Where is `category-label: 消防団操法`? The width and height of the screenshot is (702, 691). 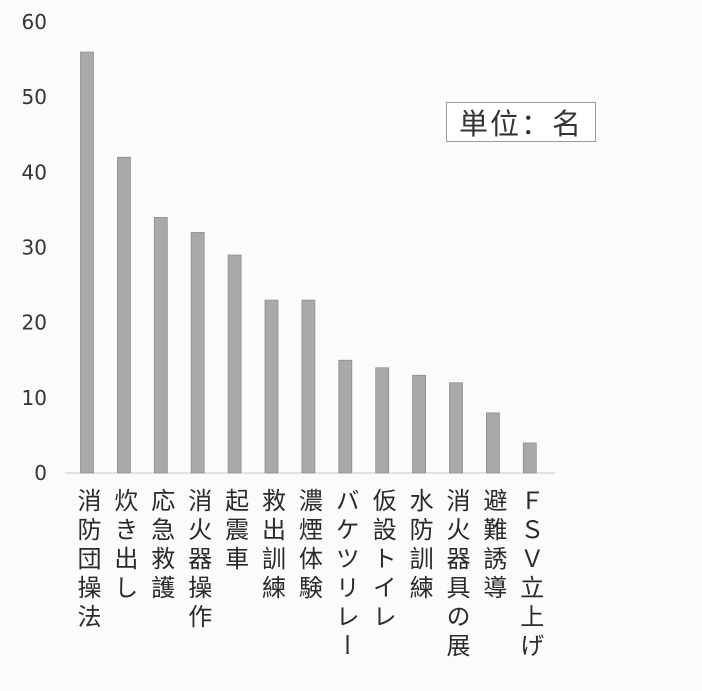 category-label: 消防団操法 is located at coordinates (87, 560).